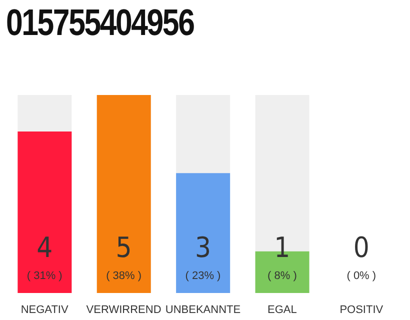 The width and height of the screenshot is (410, 320). I want to click on x-tick-label: UNBEKANNTE, so click(203, 310).